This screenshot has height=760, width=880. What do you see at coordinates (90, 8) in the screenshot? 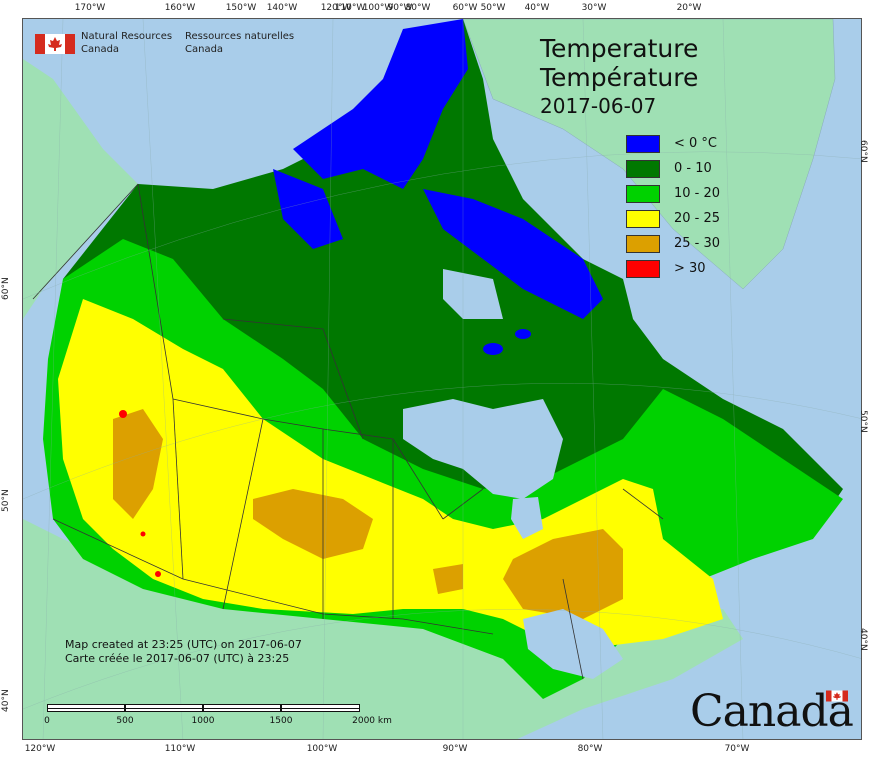
I see `graticule-top-label: 170°W` at bounding box center [90, 8].